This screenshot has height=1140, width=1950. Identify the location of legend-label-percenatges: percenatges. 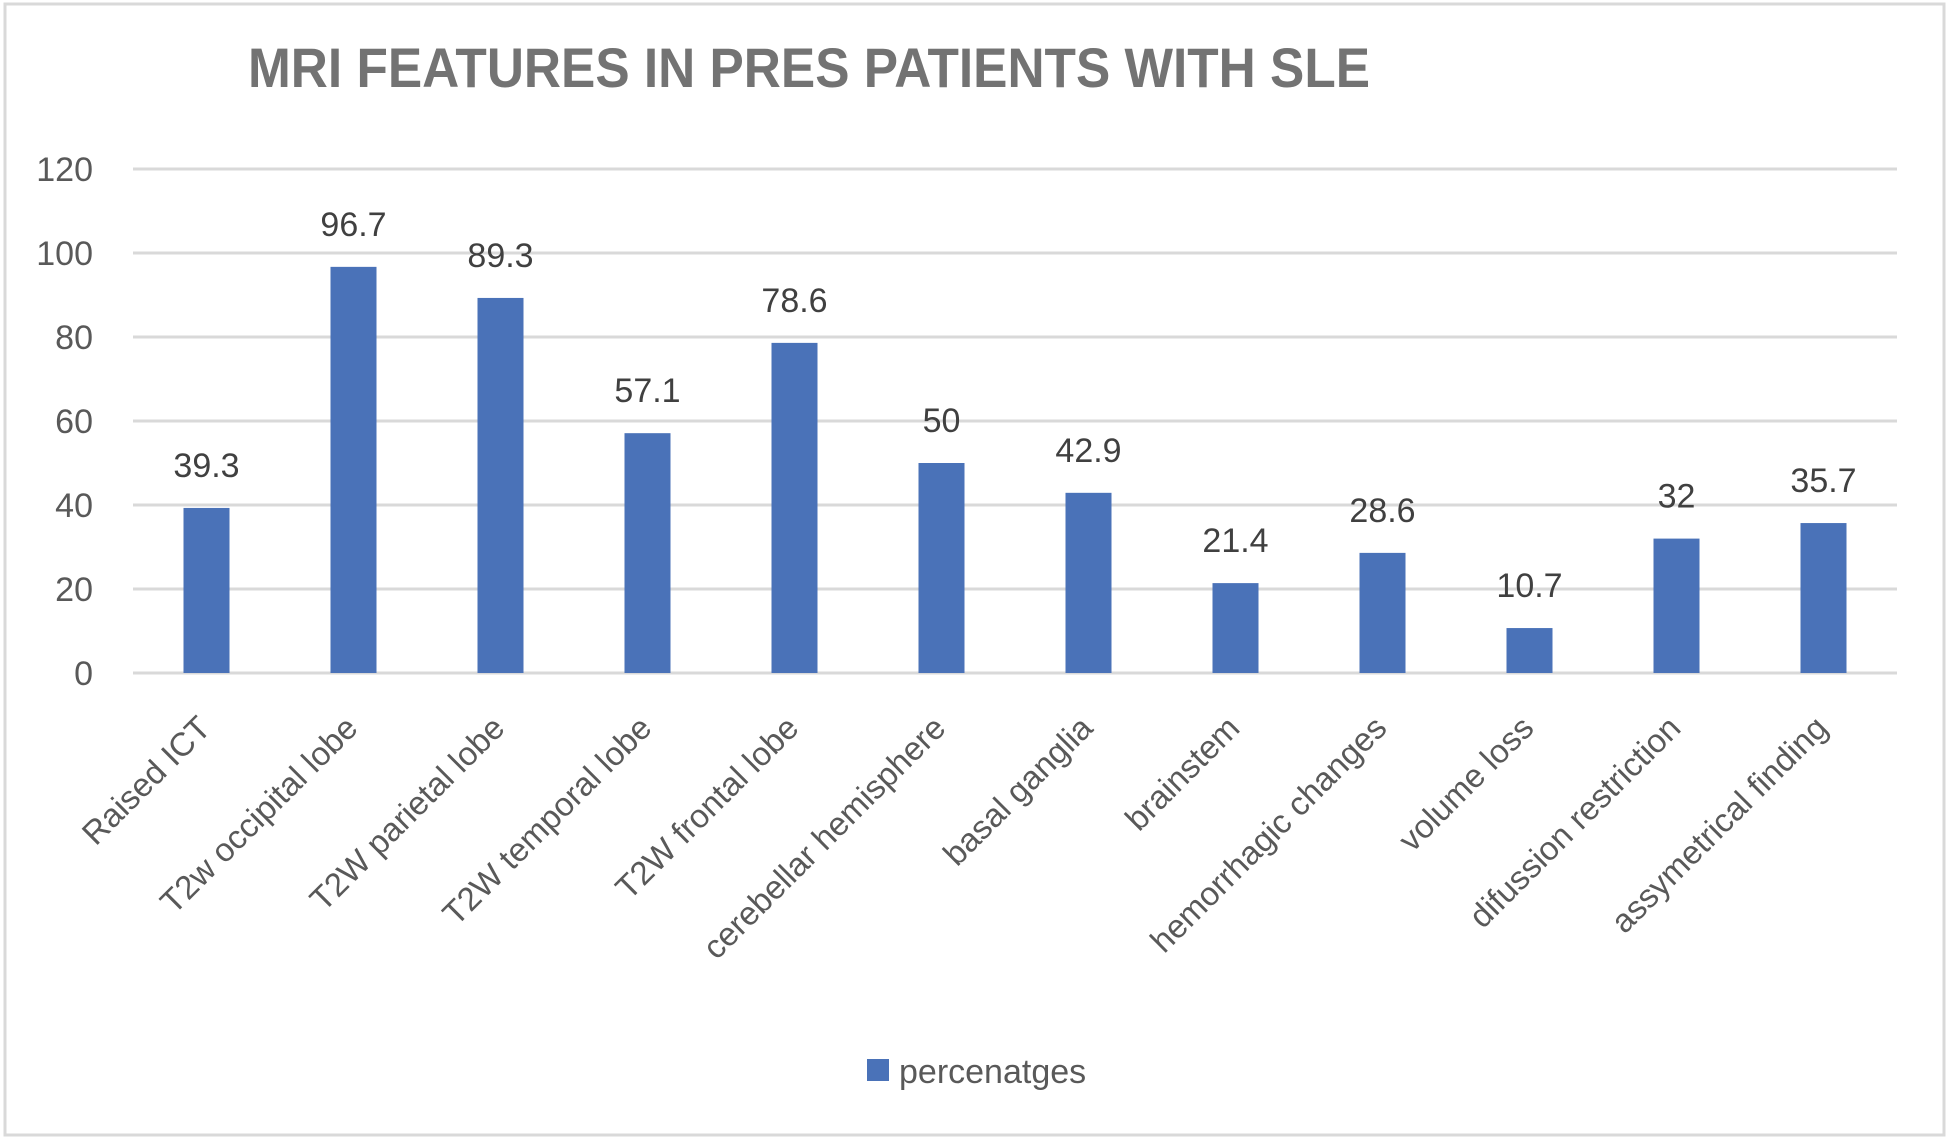
(992, 1072).